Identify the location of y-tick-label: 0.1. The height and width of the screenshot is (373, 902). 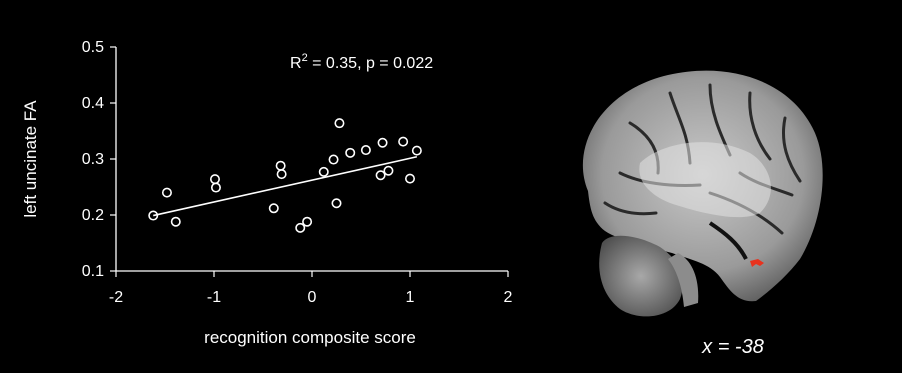
(93, 271).